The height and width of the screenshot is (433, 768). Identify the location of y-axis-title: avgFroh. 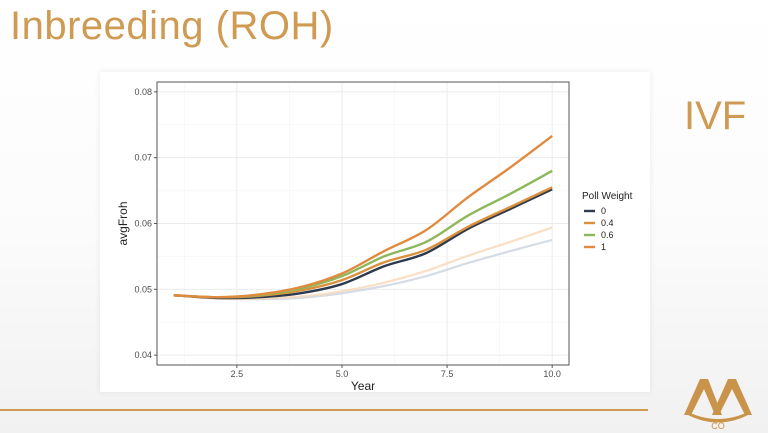
(123, 223).